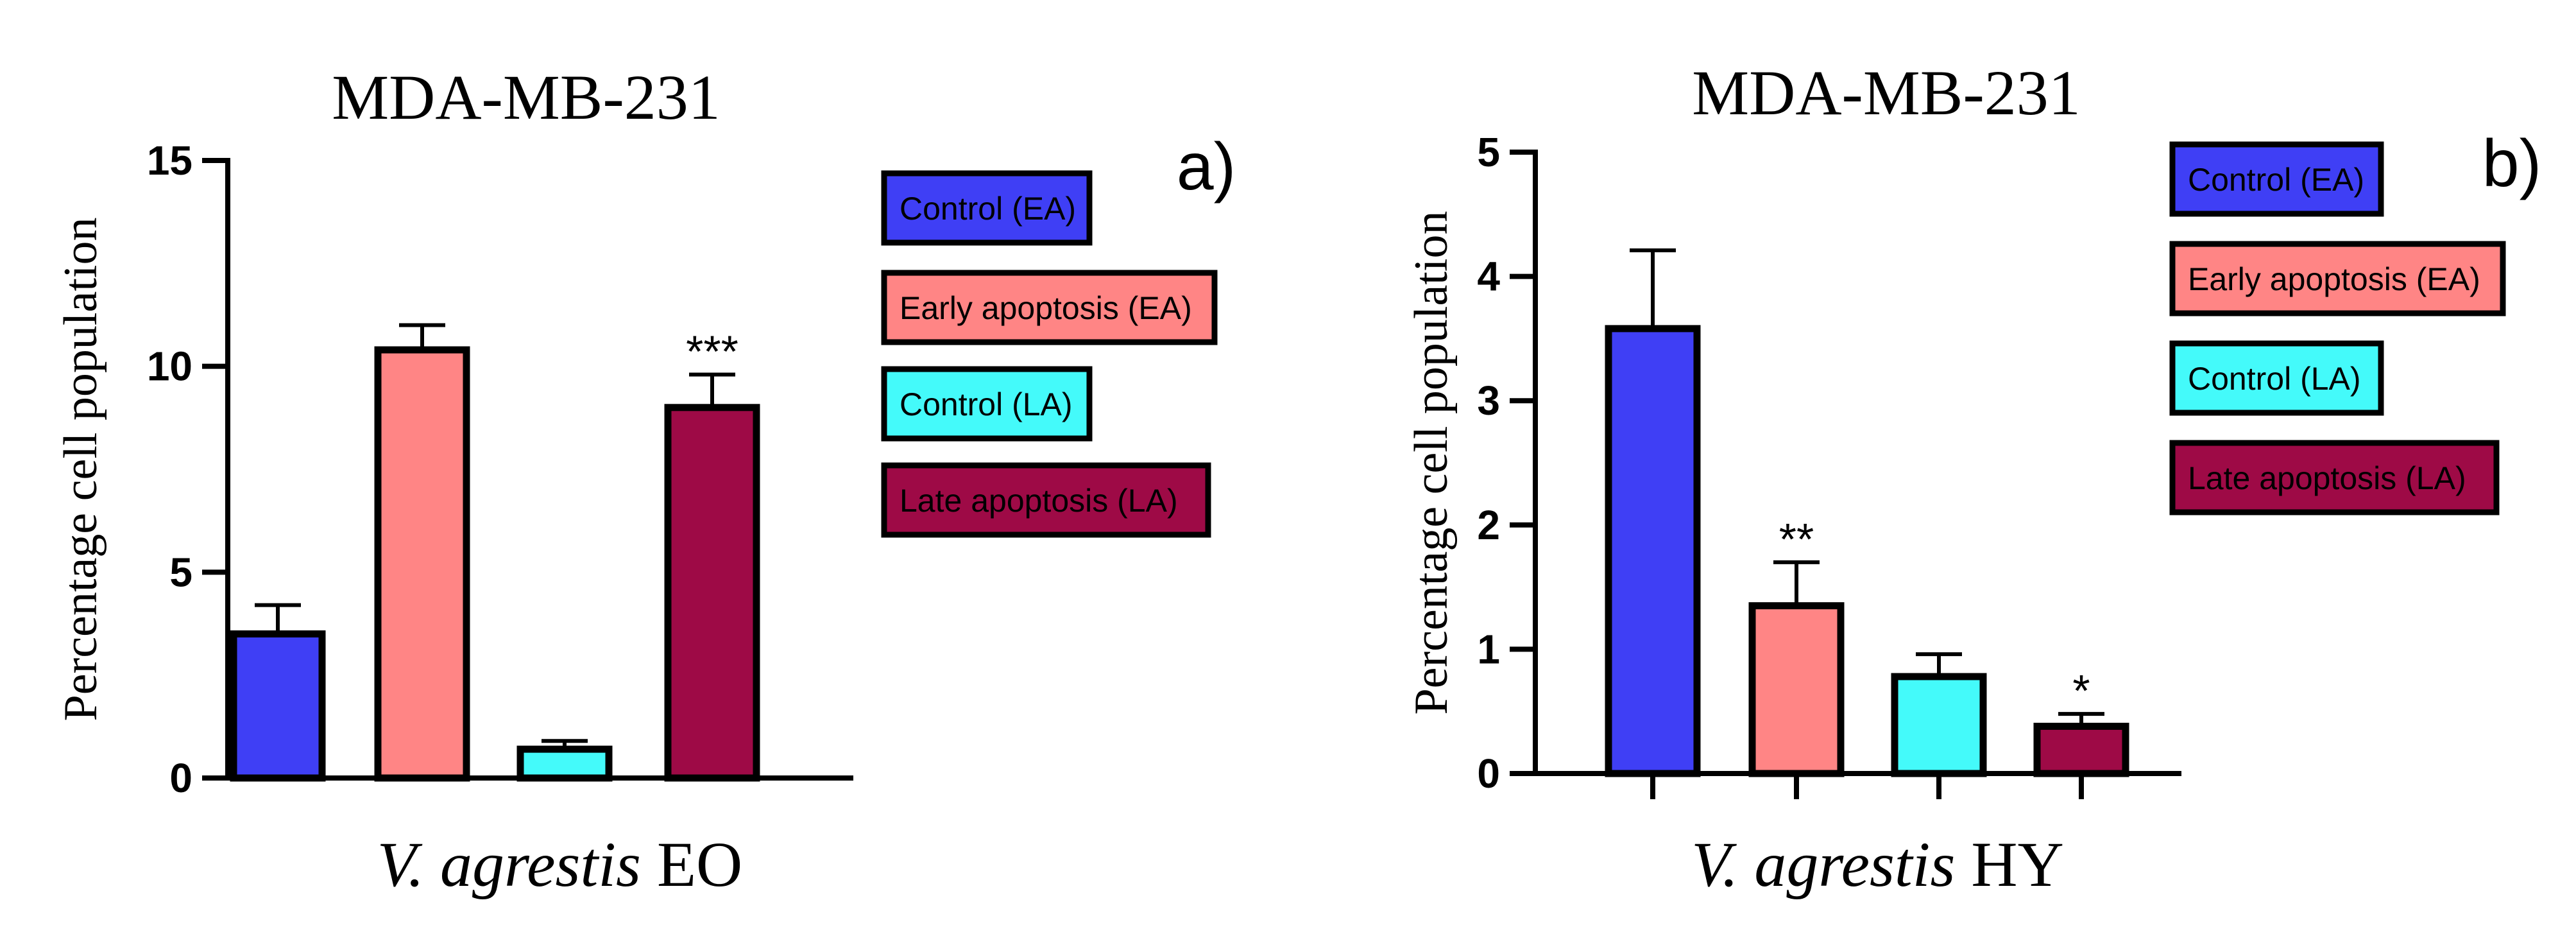 This screenshot has height=934, width=2576. I want to click on significance-mark: **, so click(1796, 539).